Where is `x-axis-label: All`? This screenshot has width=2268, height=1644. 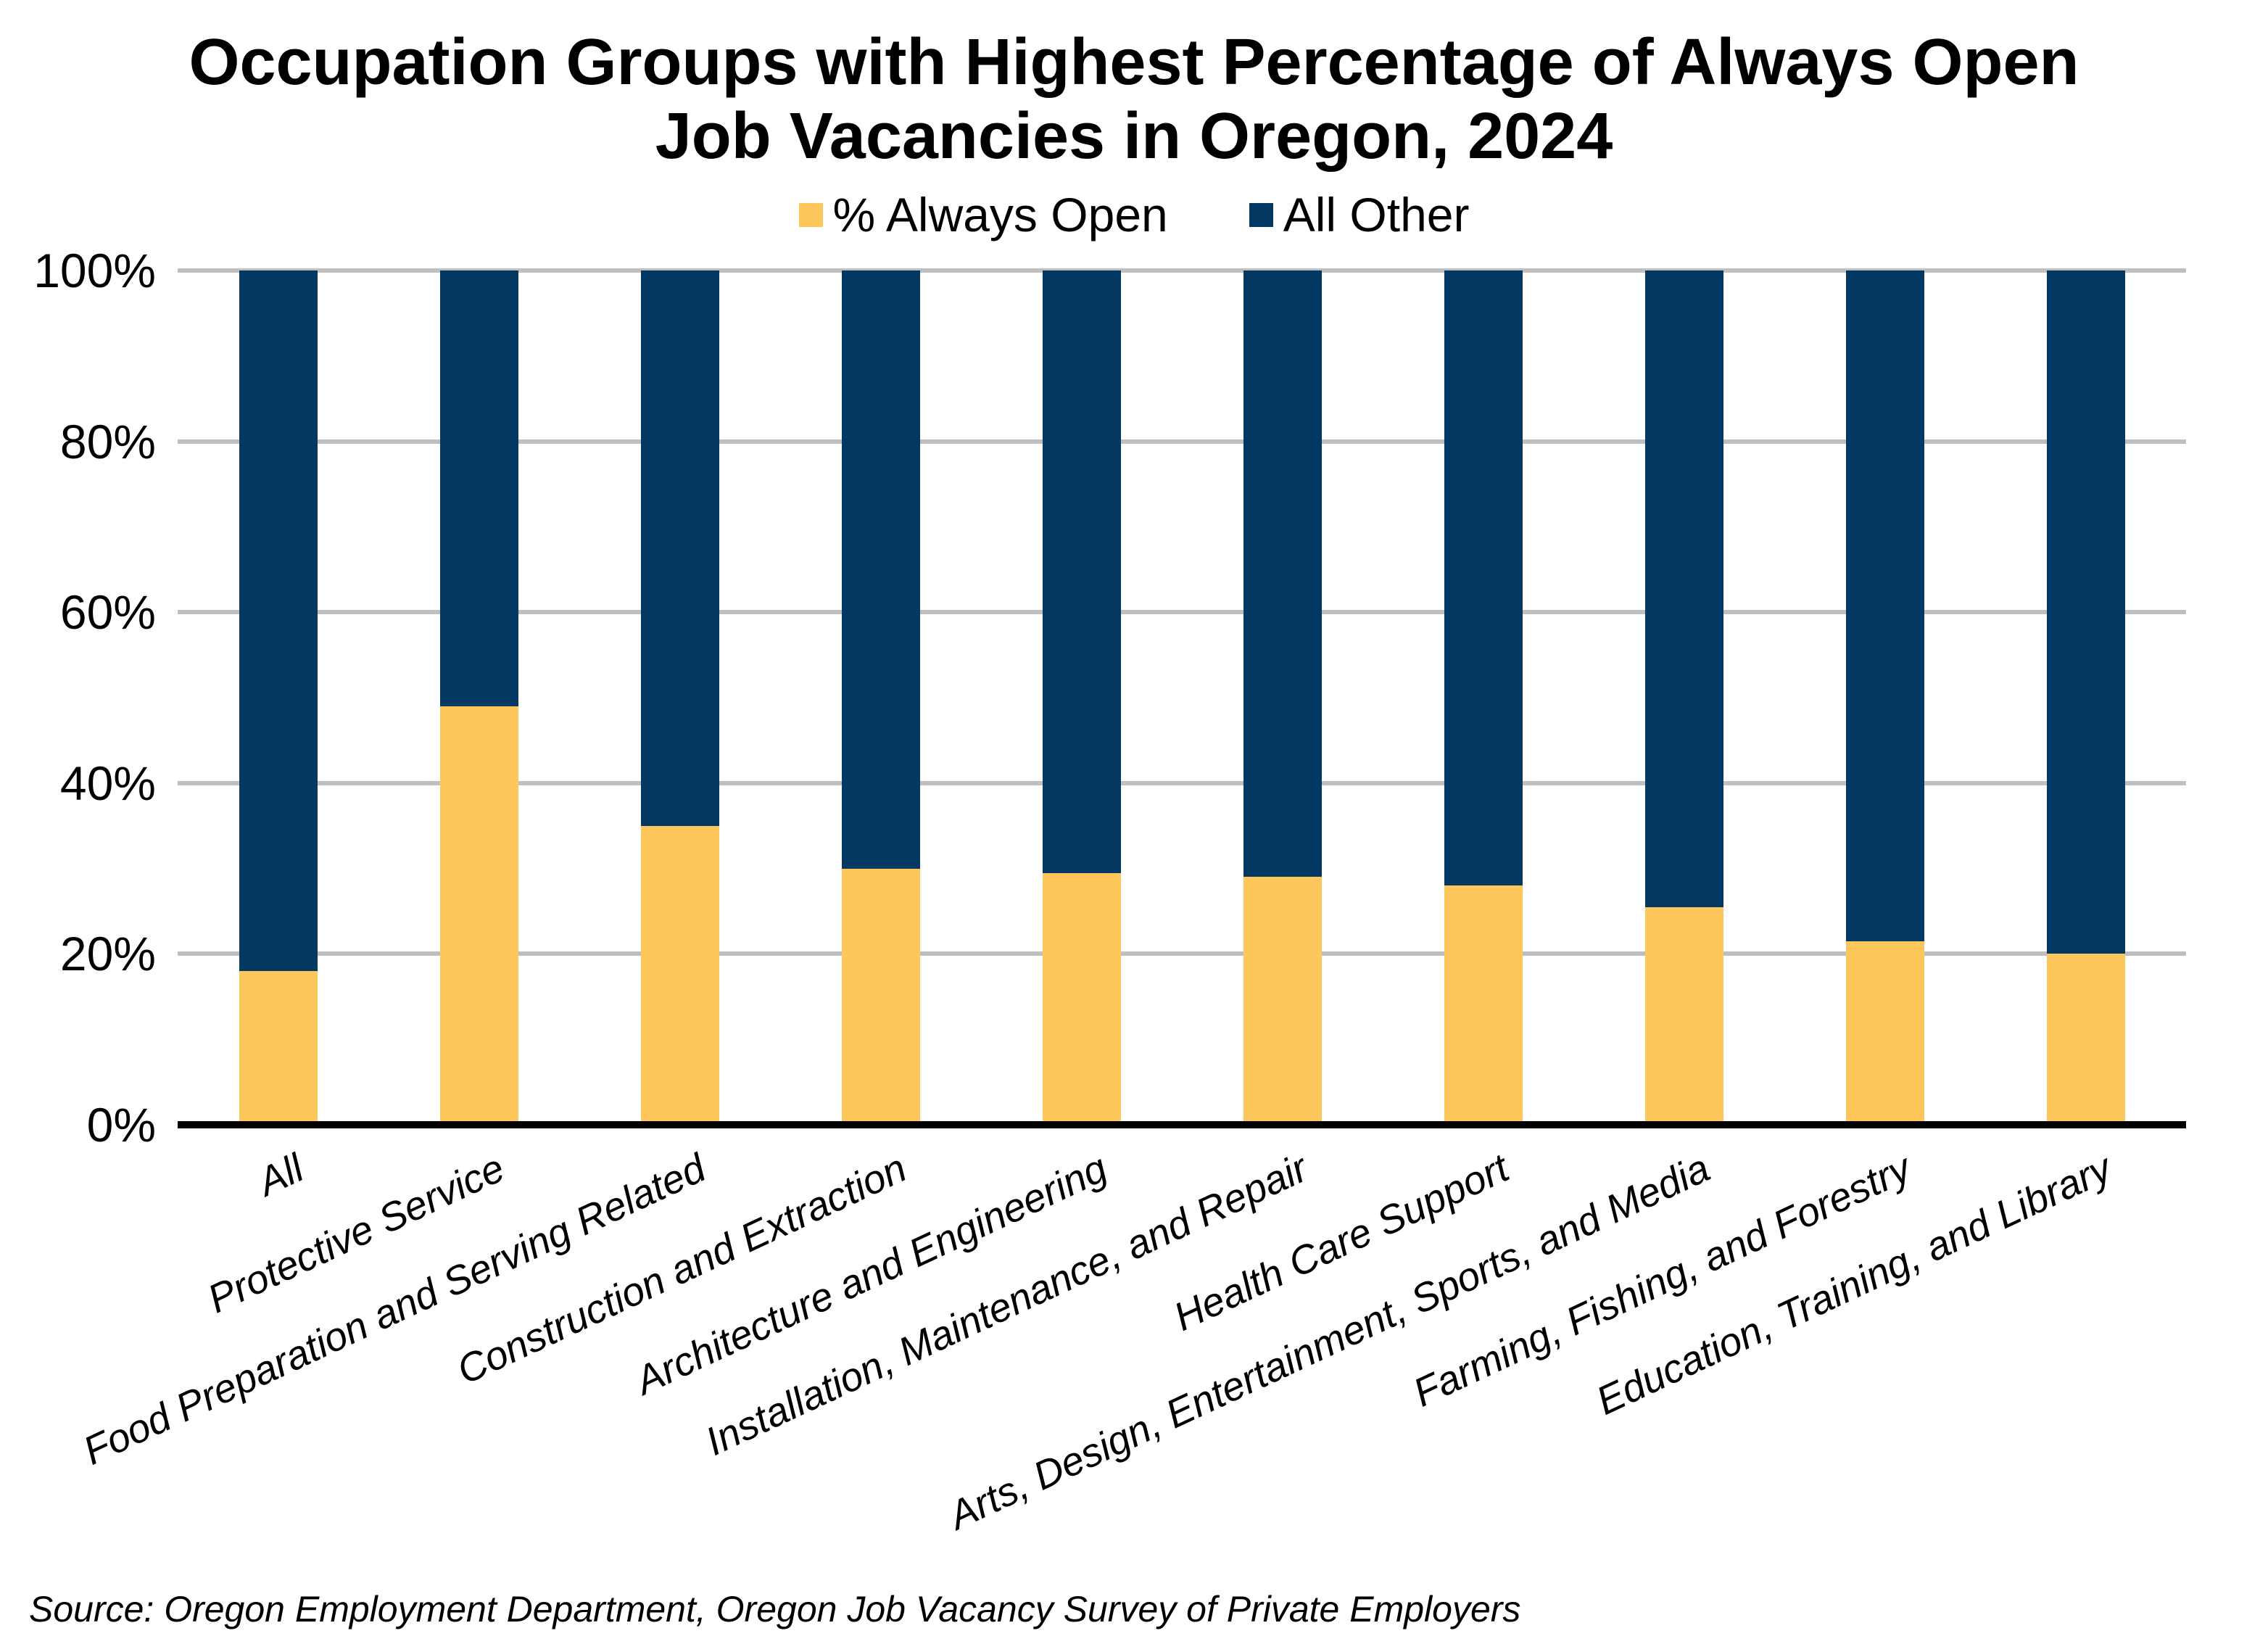 x-axis-label: All is located at coordinates (281, 1174).